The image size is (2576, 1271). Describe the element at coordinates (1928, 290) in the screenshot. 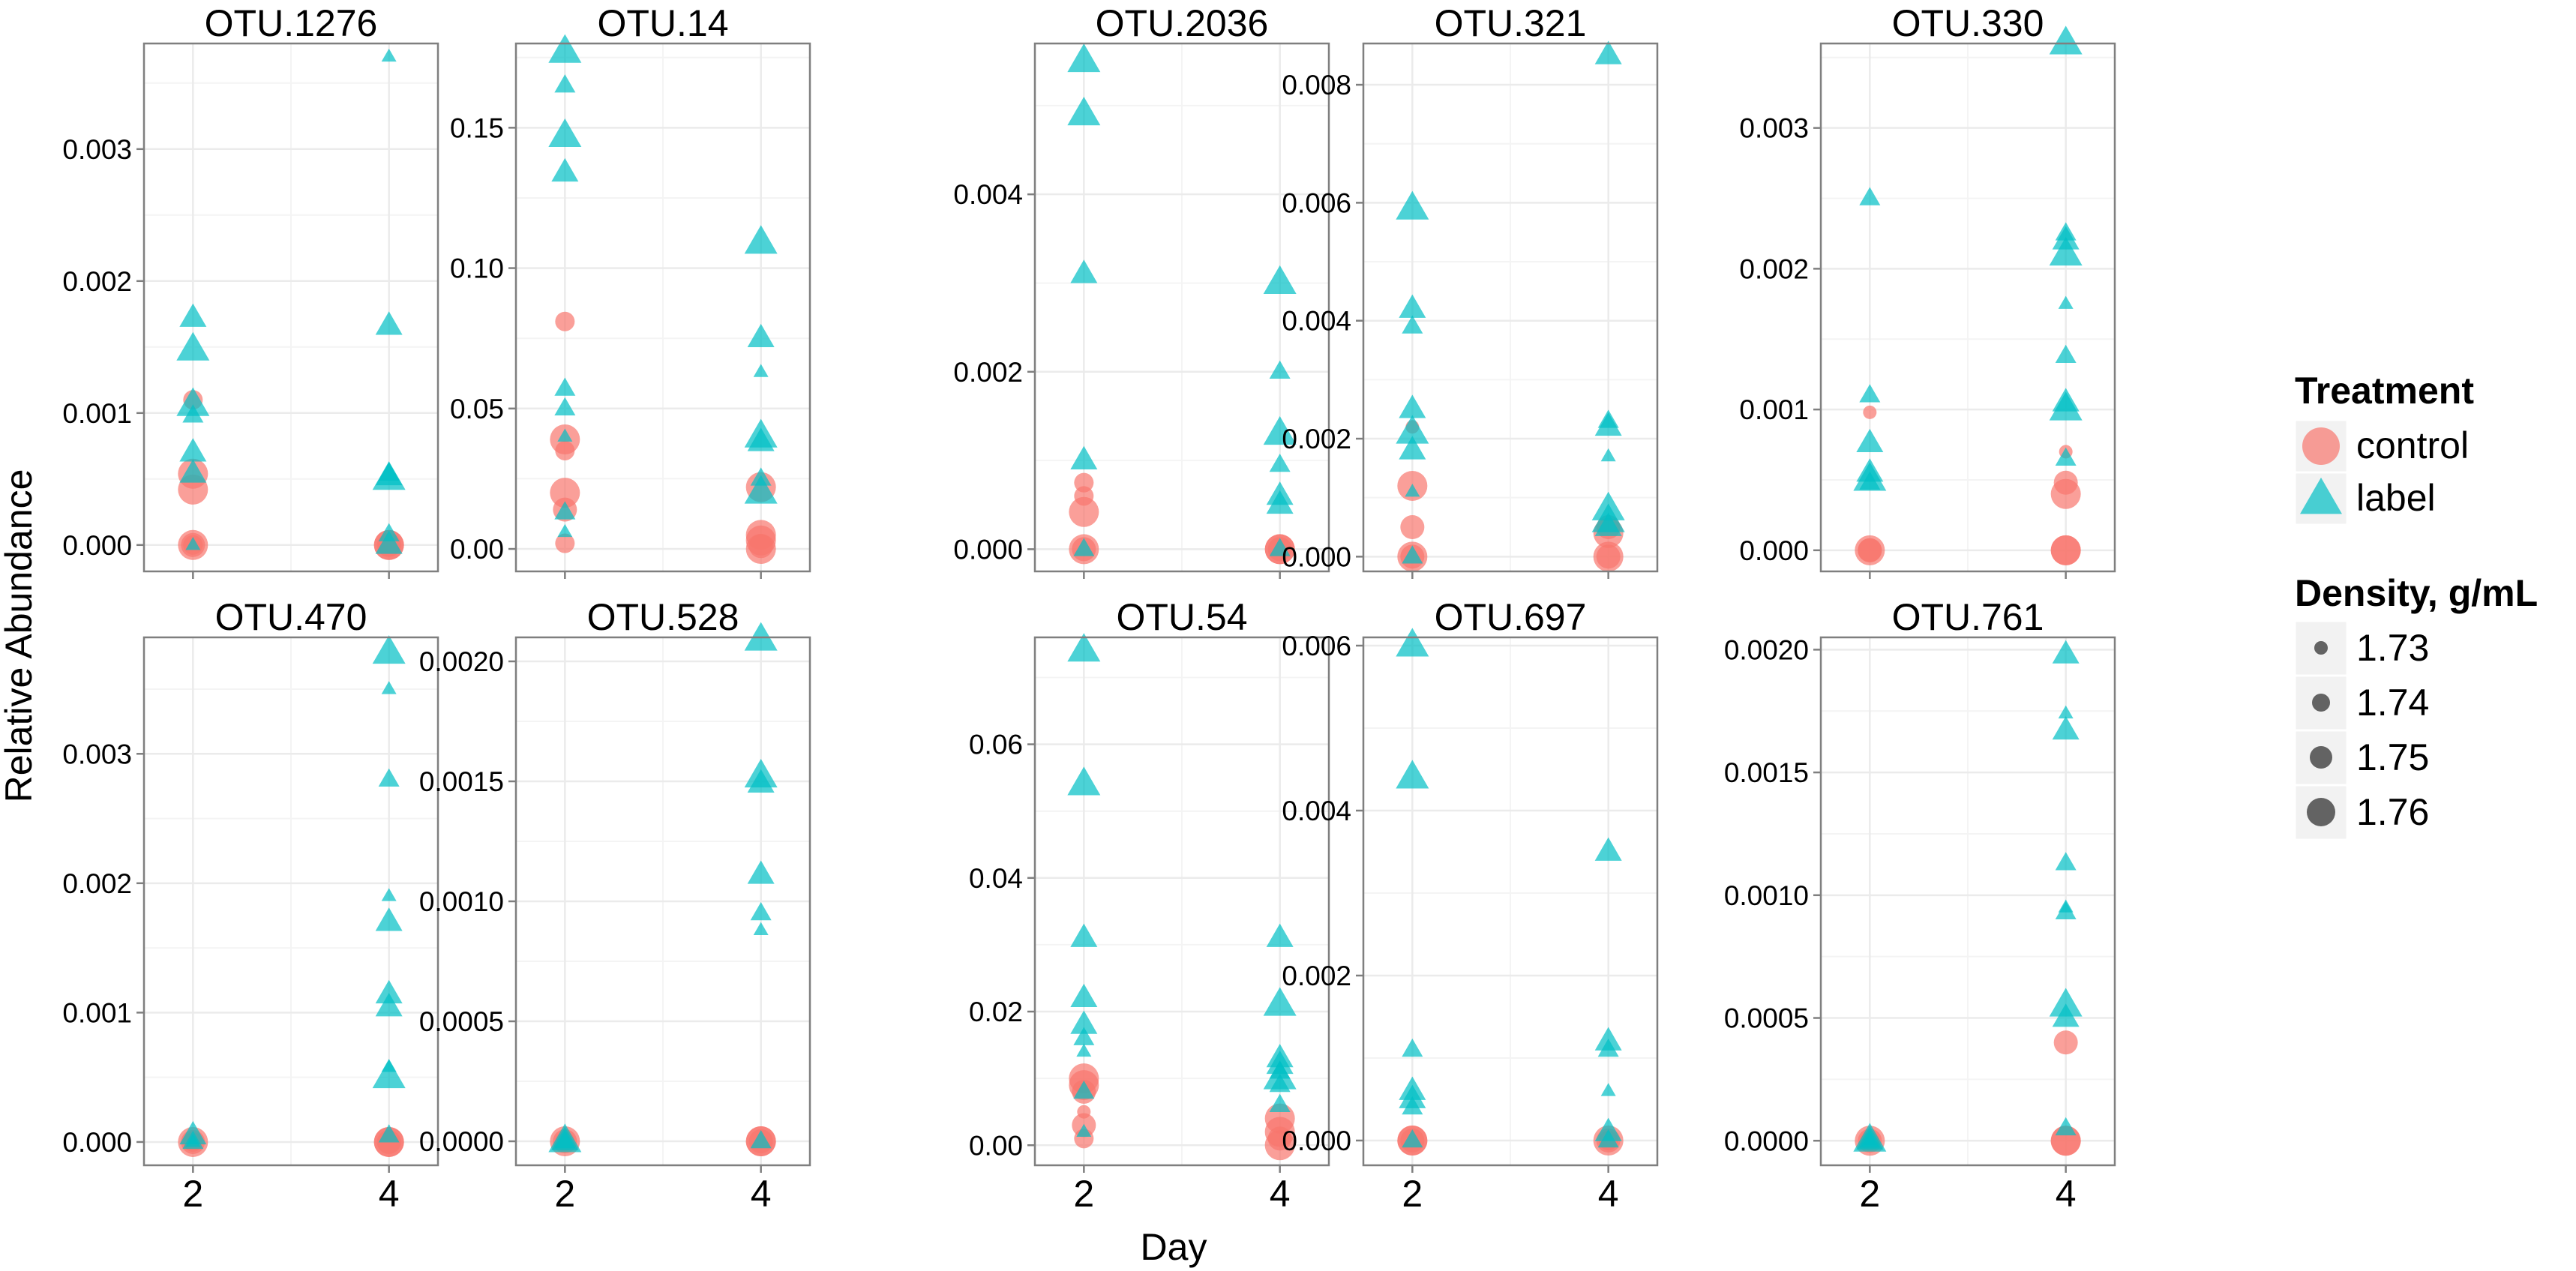

I see `facet-panel: OTU.330 0.000 0.001 0.002 0.003` at that location.